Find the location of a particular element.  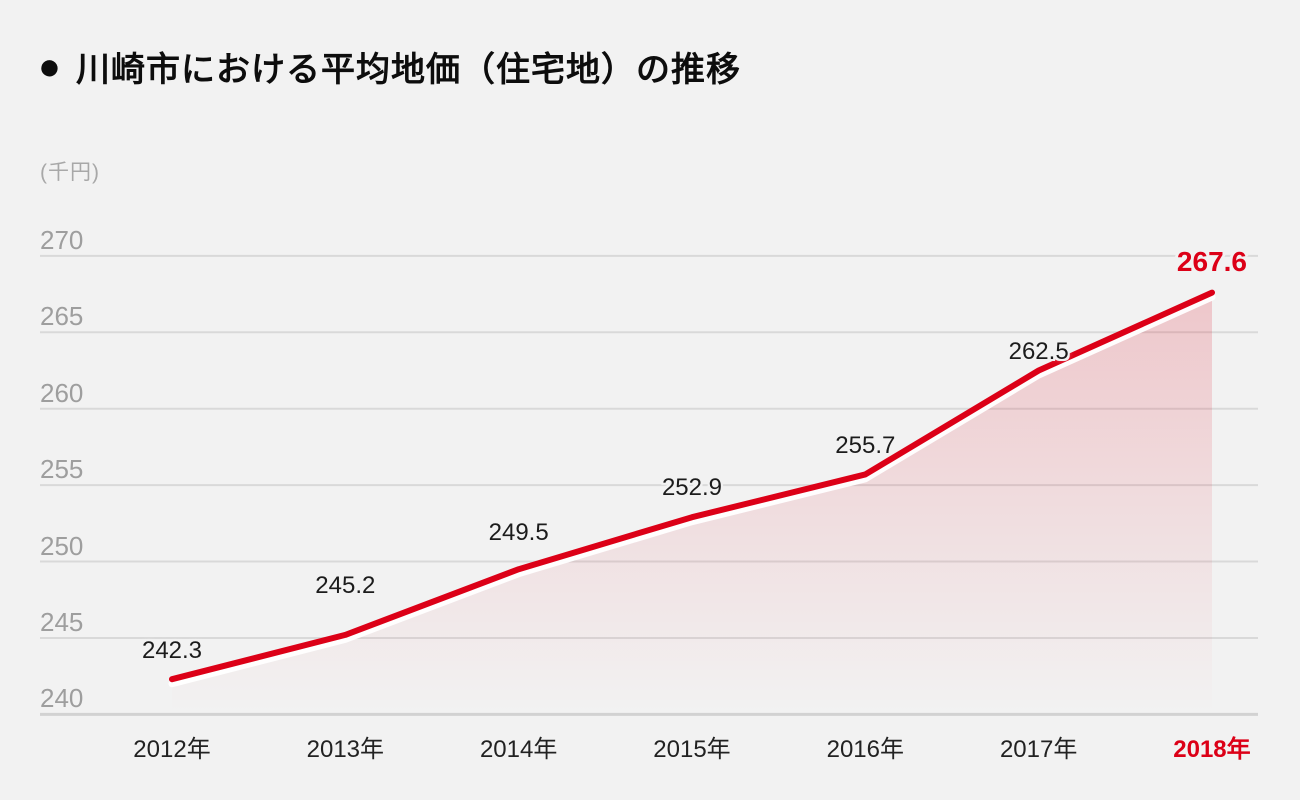

x-tick-label: 2018年 is located at coordinates (1212, 749).